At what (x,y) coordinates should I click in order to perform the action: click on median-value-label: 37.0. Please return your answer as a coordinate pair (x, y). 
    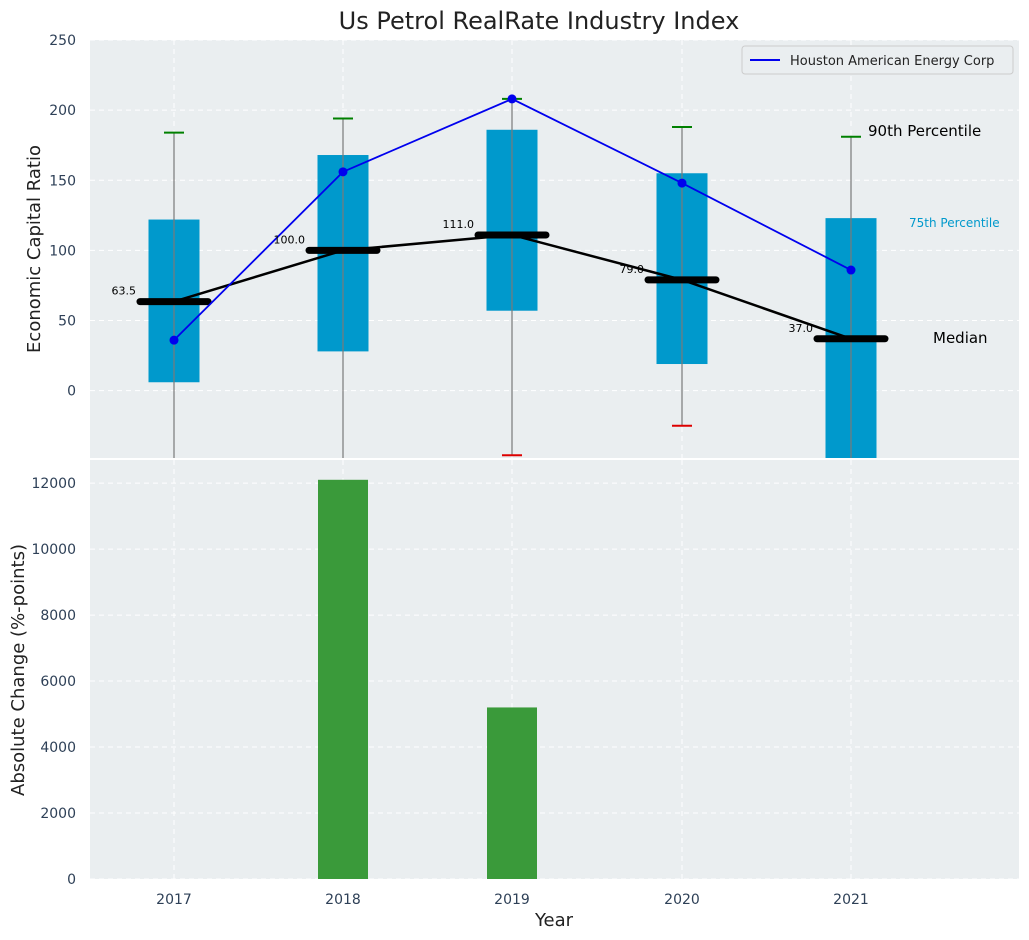
    Looking at the image, I should click on (801, 328).